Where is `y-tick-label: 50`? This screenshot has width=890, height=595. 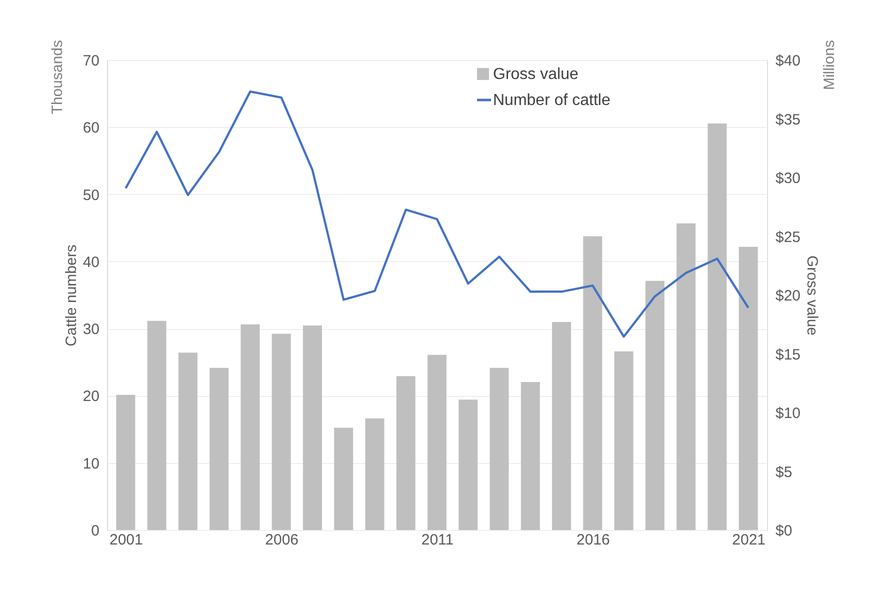 y-tick-label: 50 is located at coordinates (91, 195).